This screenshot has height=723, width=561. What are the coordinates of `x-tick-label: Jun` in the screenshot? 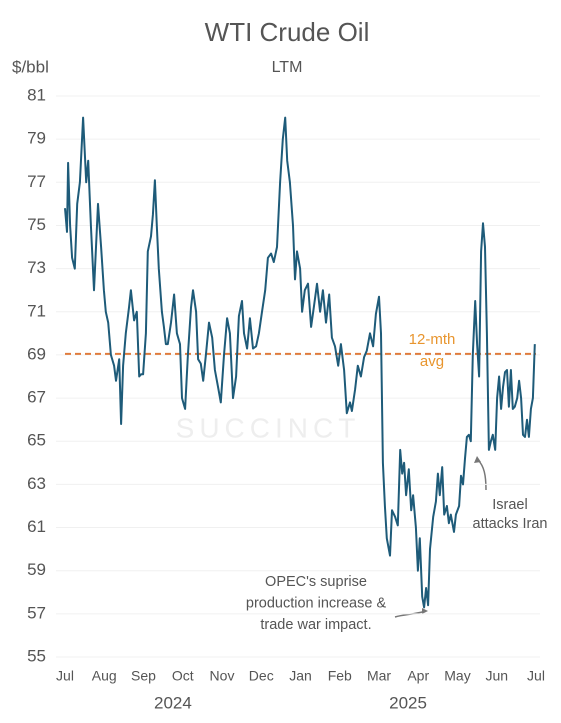 It's located at (496, 676).